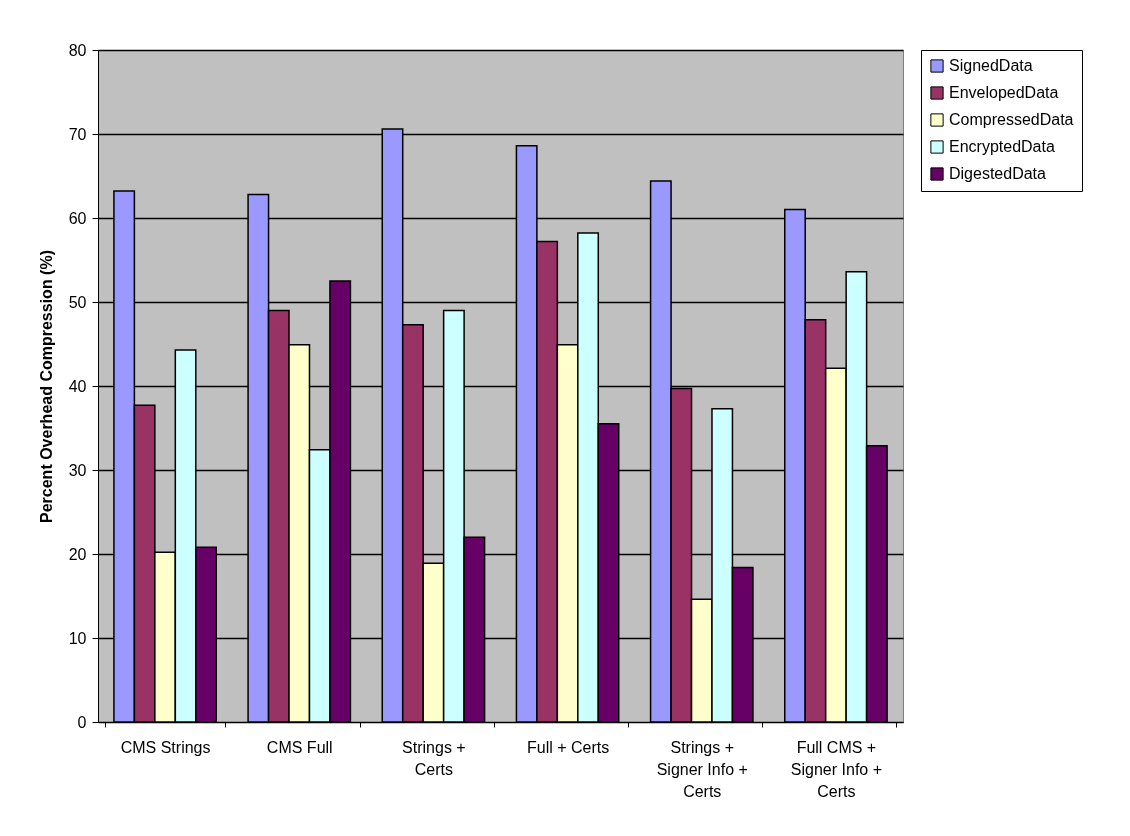 This screenshot has height=836, width=1130. Describe the element at coordinates (434, 758) in the screenshot. I see `x-tick-label: Strings + Certs` at that location.